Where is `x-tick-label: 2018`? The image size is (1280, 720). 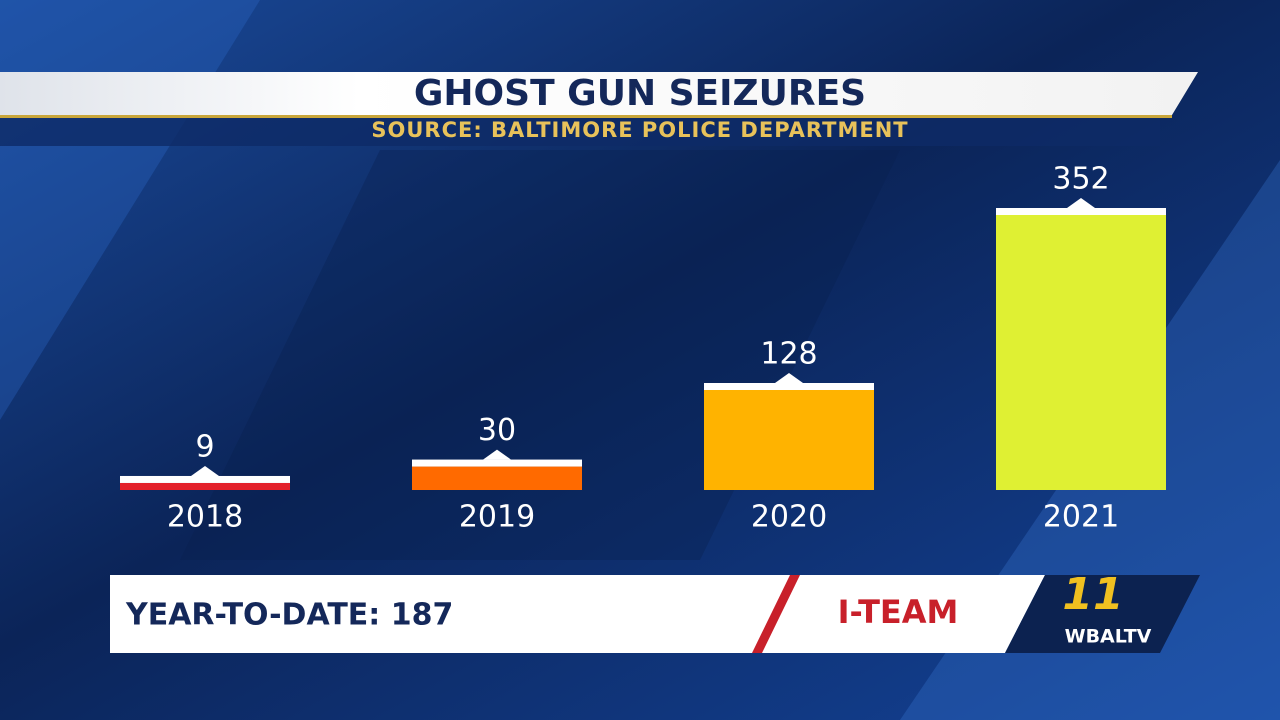 x-tick-label: 2018 is located at coordinates (205, 517).